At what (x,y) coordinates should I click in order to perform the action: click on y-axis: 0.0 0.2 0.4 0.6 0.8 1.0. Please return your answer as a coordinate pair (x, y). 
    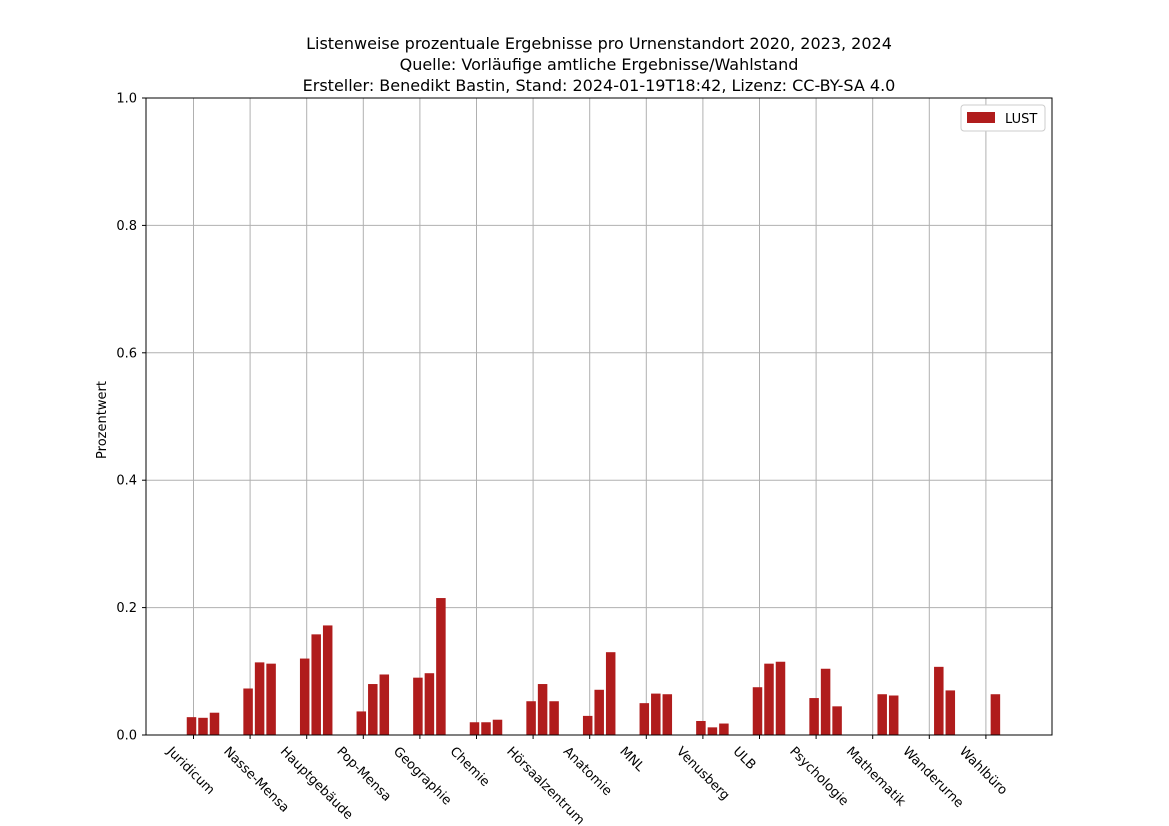
    Looking at the image, I should click on (131, 418).